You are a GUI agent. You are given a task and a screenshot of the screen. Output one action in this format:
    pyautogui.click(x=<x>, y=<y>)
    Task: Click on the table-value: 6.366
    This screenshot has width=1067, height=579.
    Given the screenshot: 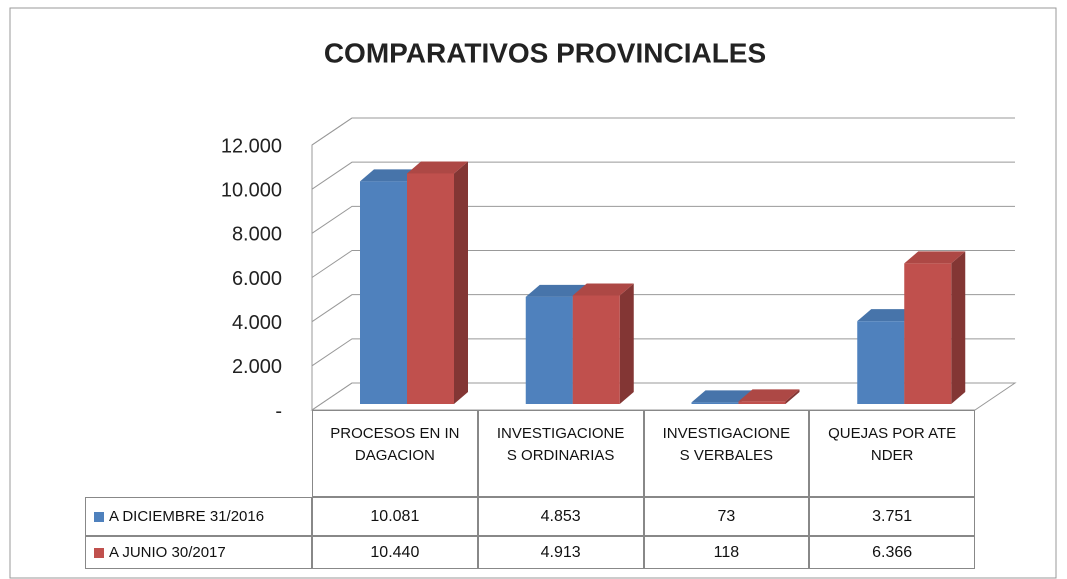 What is the action you would take?
    pyautogui.click(x=892, y=552)
    